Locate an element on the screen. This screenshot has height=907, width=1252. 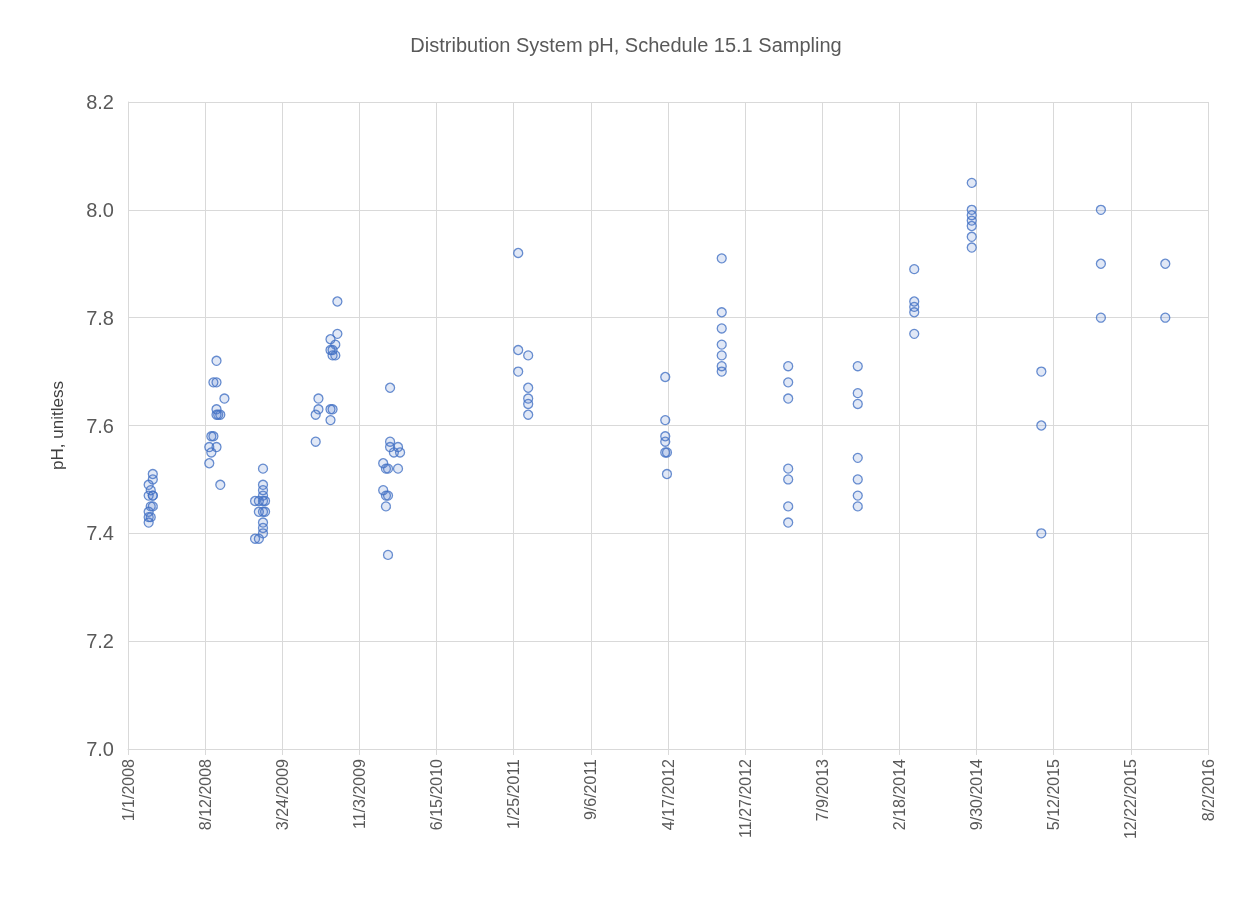
y-tick-label: 7.6 is located at coordinates (100, 425).